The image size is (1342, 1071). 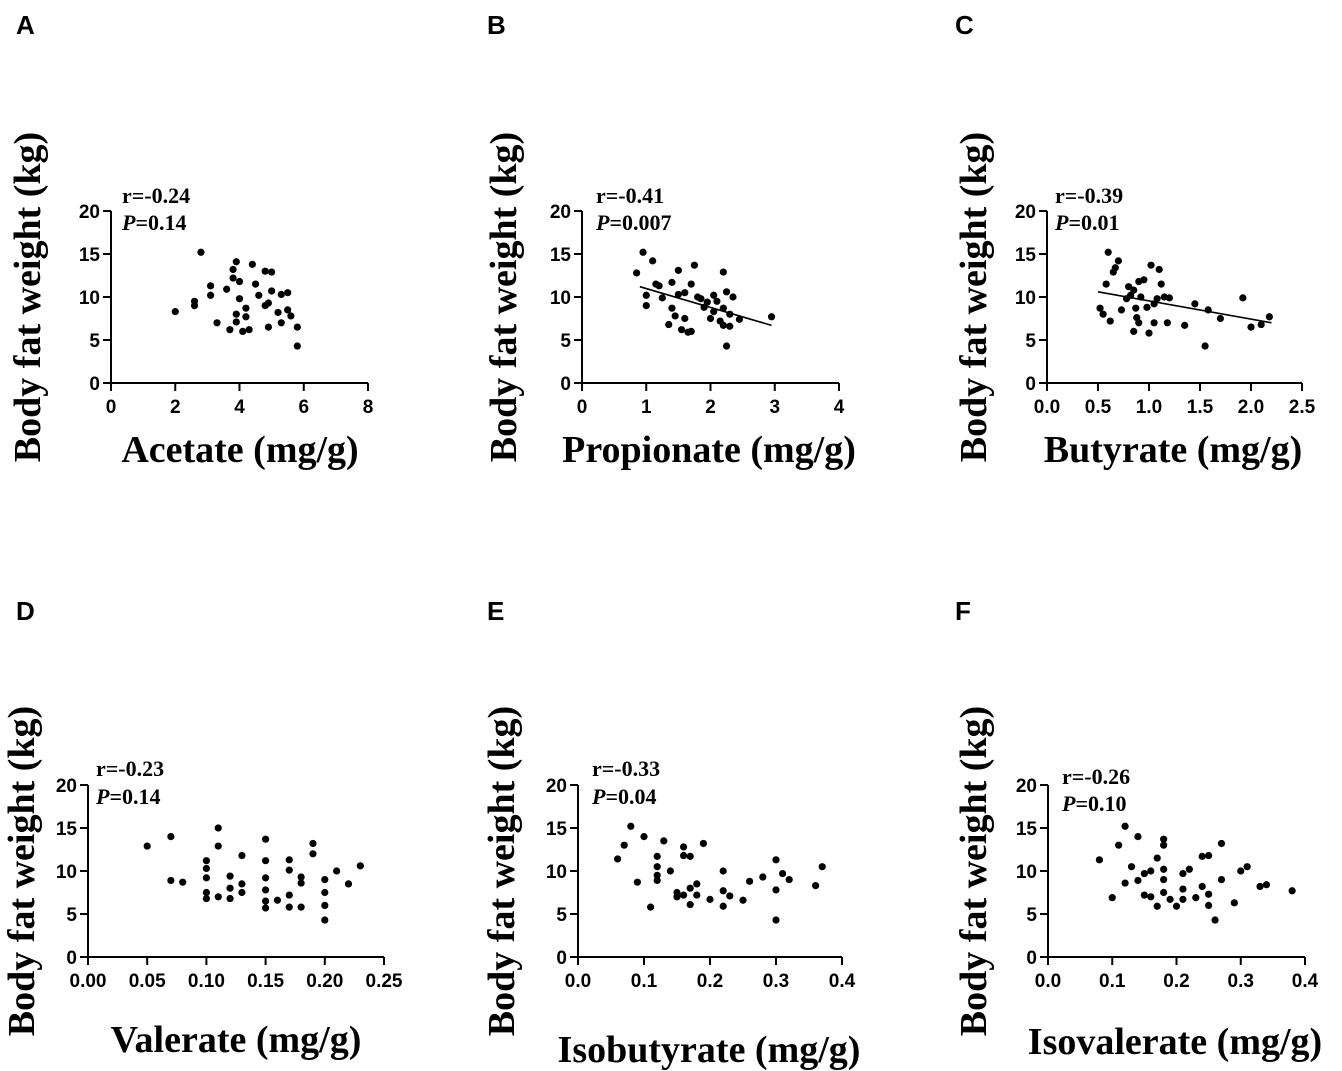 What do you see at coordinates (1094, 803) in the screenshot?
I see `p-value-label: P=0.10` at bounding box center [1094, 803].